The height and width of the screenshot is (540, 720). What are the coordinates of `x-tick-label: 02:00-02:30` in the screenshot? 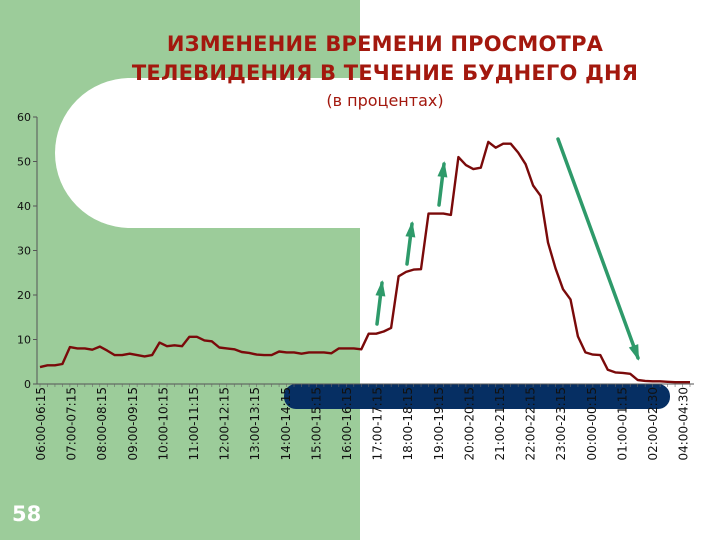 It's located at (653, 424).